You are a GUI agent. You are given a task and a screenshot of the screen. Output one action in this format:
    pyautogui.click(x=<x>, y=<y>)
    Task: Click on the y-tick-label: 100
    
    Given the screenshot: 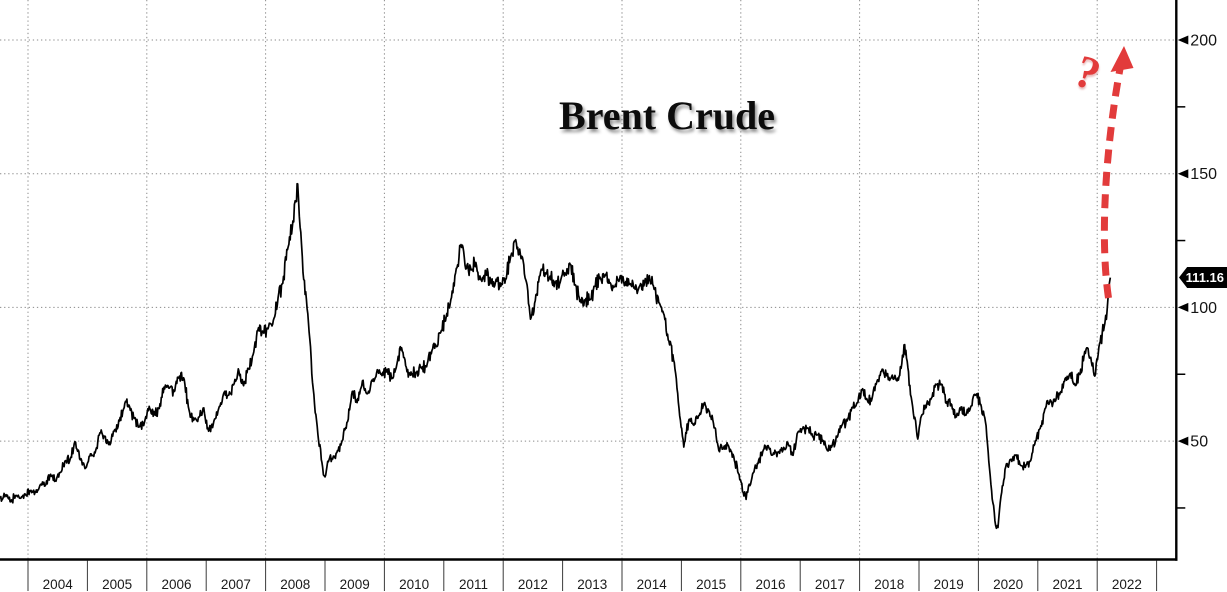 What is the action you would take?
    pyautogui.click(x=1203, y=308)
    